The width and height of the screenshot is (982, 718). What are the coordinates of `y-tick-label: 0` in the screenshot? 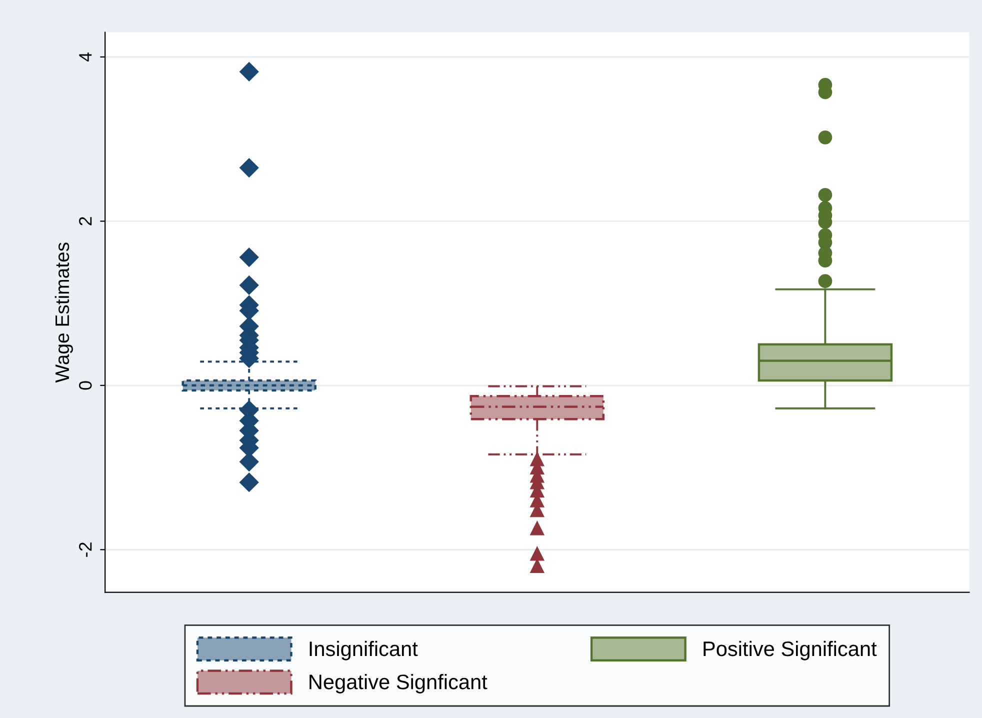 It's located at (85, 385).